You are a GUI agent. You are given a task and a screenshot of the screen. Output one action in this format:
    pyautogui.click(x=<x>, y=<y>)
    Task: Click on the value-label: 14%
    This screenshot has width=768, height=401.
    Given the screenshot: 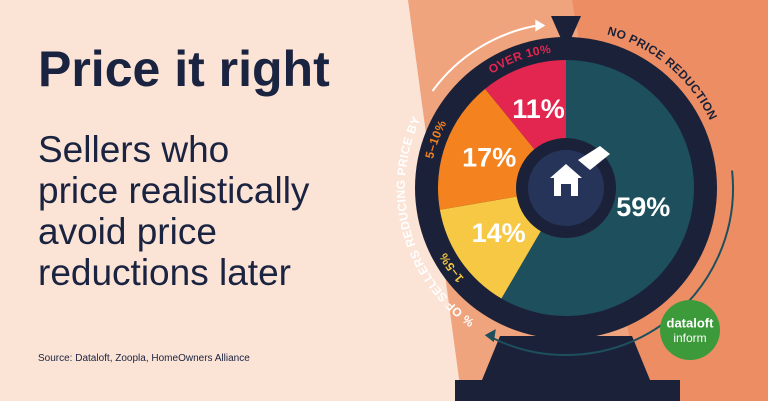 What is the action you would take?
    pyautogui.click(x=499, y=233)
    